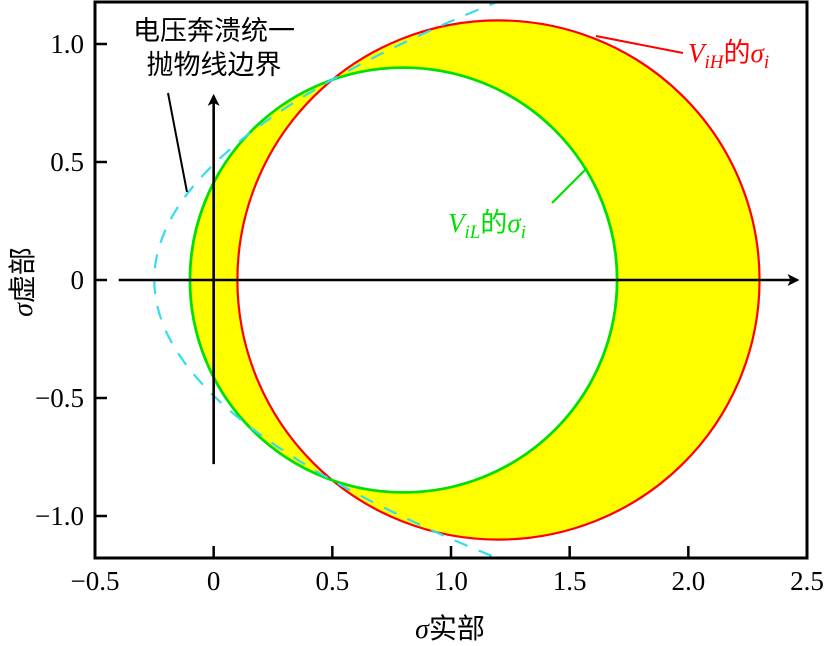  I want to click on vil-label: ViL的σi, so click(487, 225).